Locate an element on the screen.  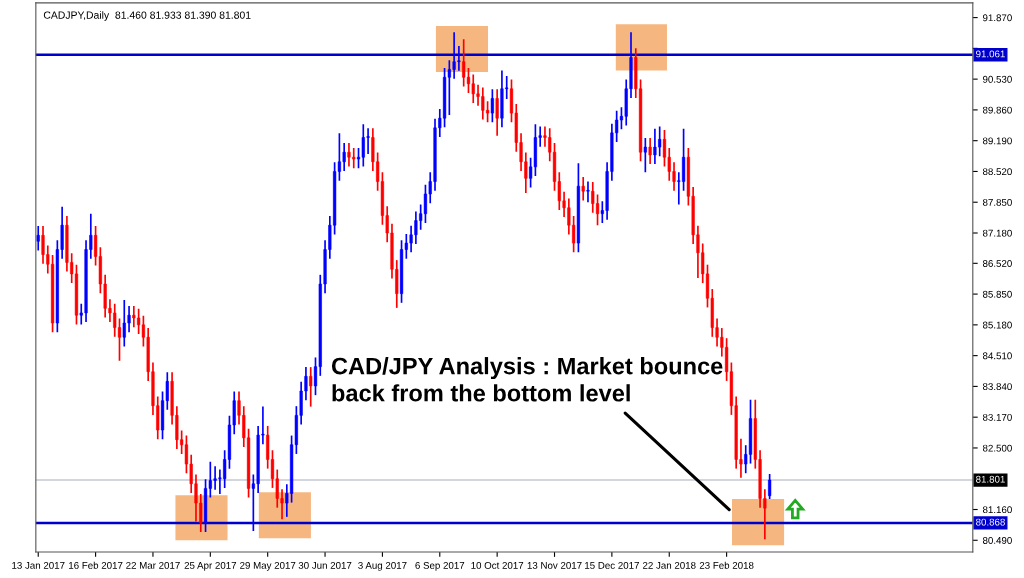
y-tick-label: 85.180 is located at coordinates (997, 325).